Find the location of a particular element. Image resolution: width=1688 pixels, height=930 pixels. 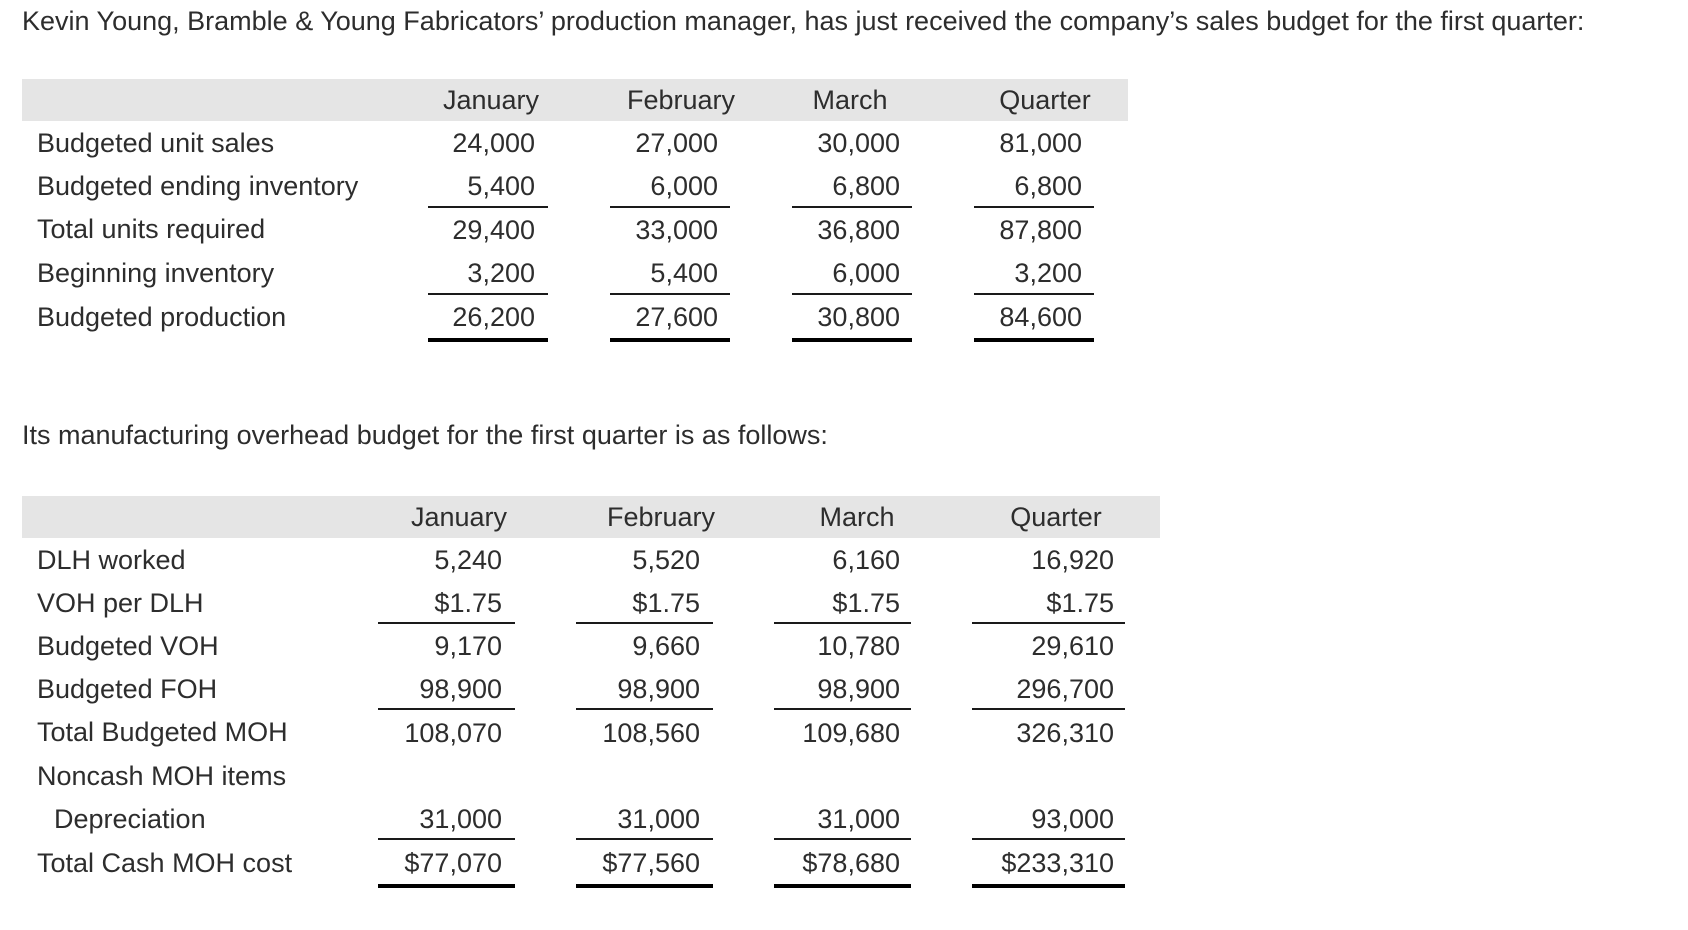

table-cell: 9,170 is located at coordinates (468, 646).